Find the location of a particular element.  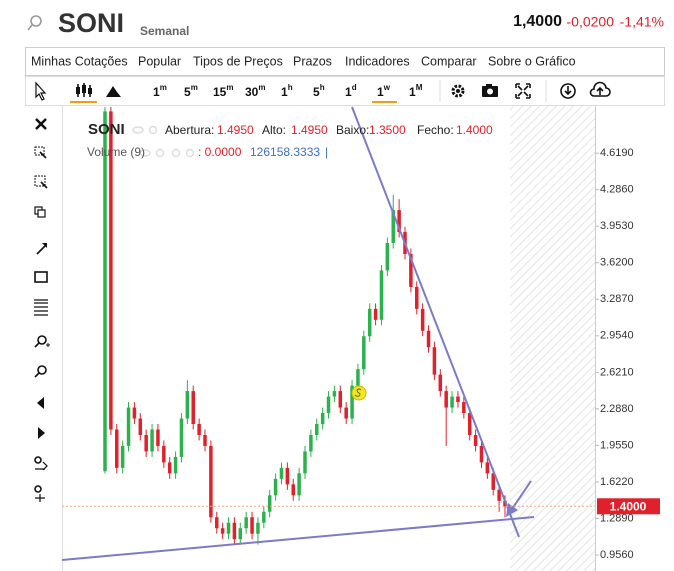

interval-number: 1 is located at coordinates (412, 92).